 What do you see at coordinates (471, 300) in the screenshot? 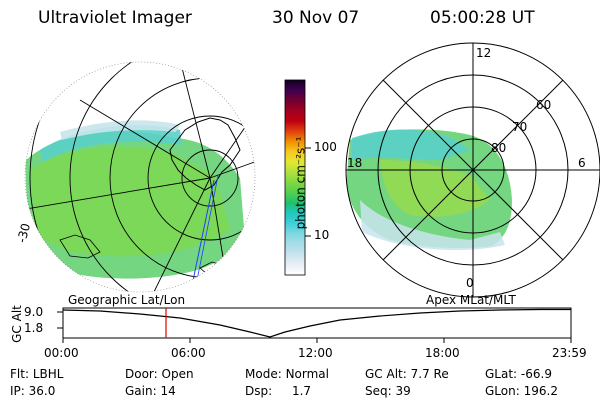
I see `timeline-right-title: Apex MLat/MLT` at bounding box center [471, 300].